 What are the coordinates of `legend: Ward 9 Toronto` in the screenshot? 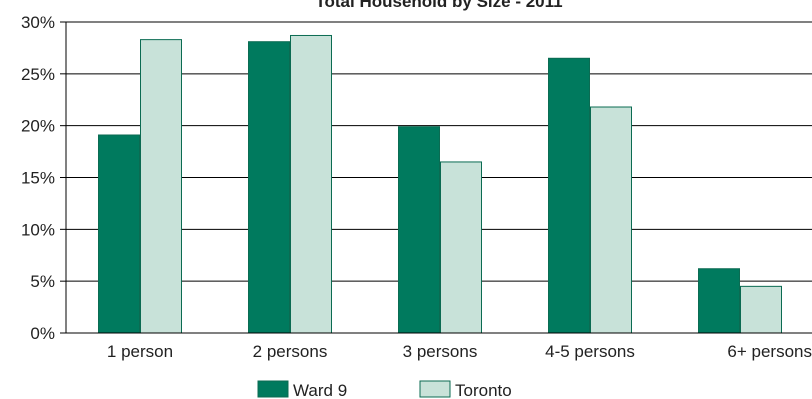 It's located at (384, 389).